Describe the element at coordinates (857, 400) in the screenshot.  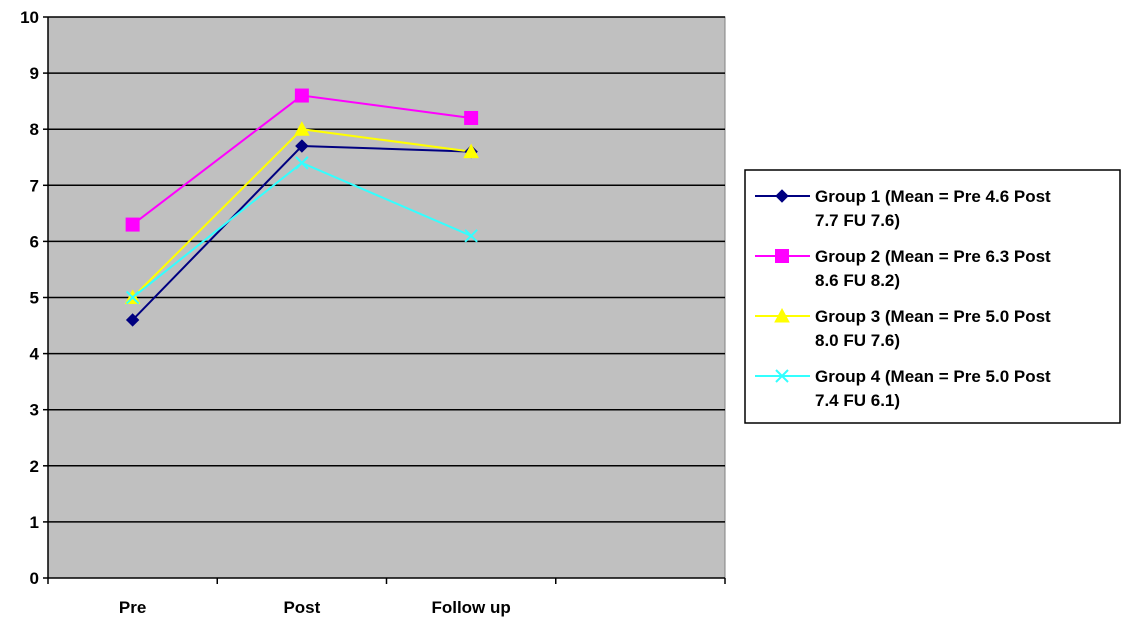
I see `legend-label: 7.4 FU 6.1)` at that location.